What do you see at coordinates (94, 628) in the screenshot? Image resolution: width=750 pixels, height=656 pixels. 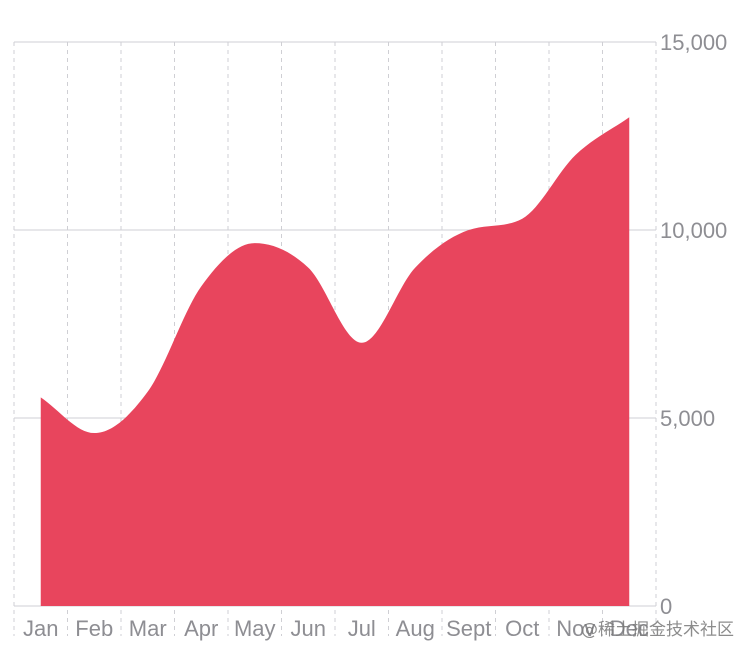 I see `x-tick-label: Feb` at bounding box center [94, 628].